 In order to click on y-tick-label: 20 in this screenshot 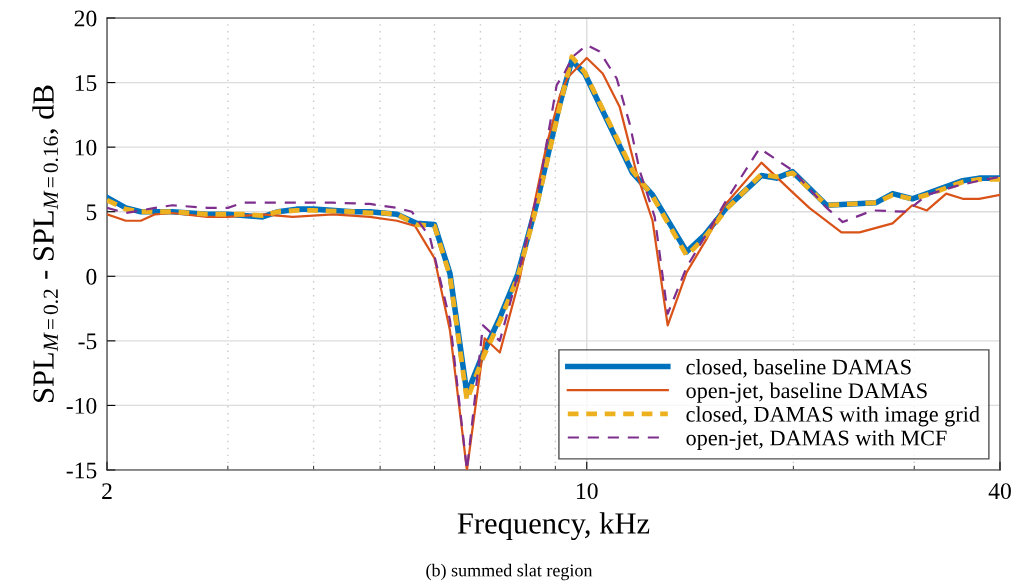, I will do `click(85, 18)`.